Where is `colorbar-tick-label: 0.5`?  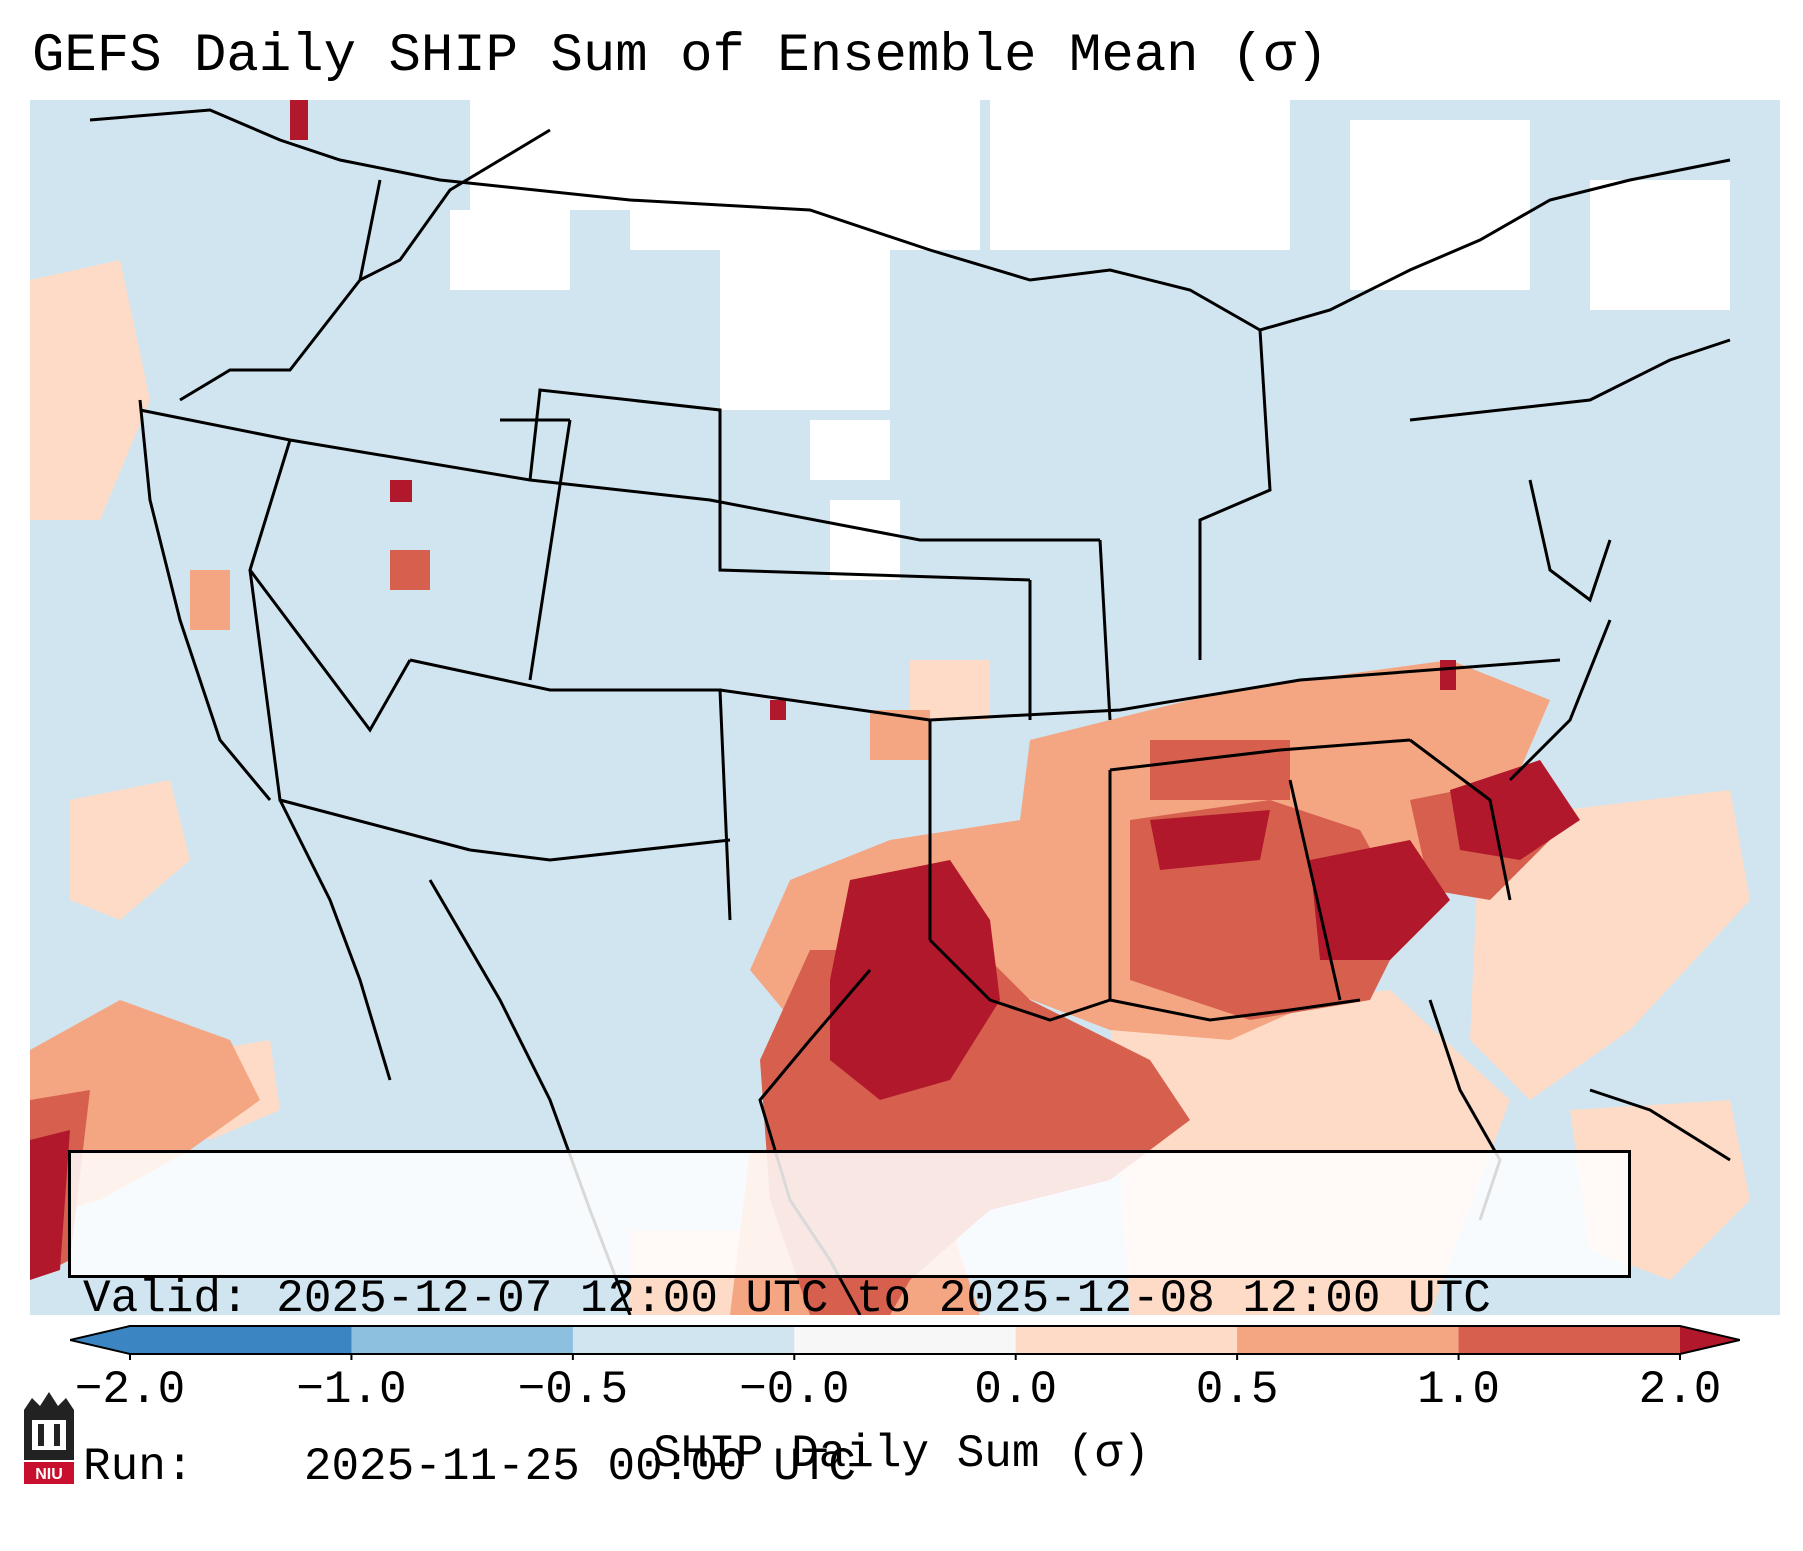 colorbar-tick-label: 0.5 is located at coordinates (1237, 1390).